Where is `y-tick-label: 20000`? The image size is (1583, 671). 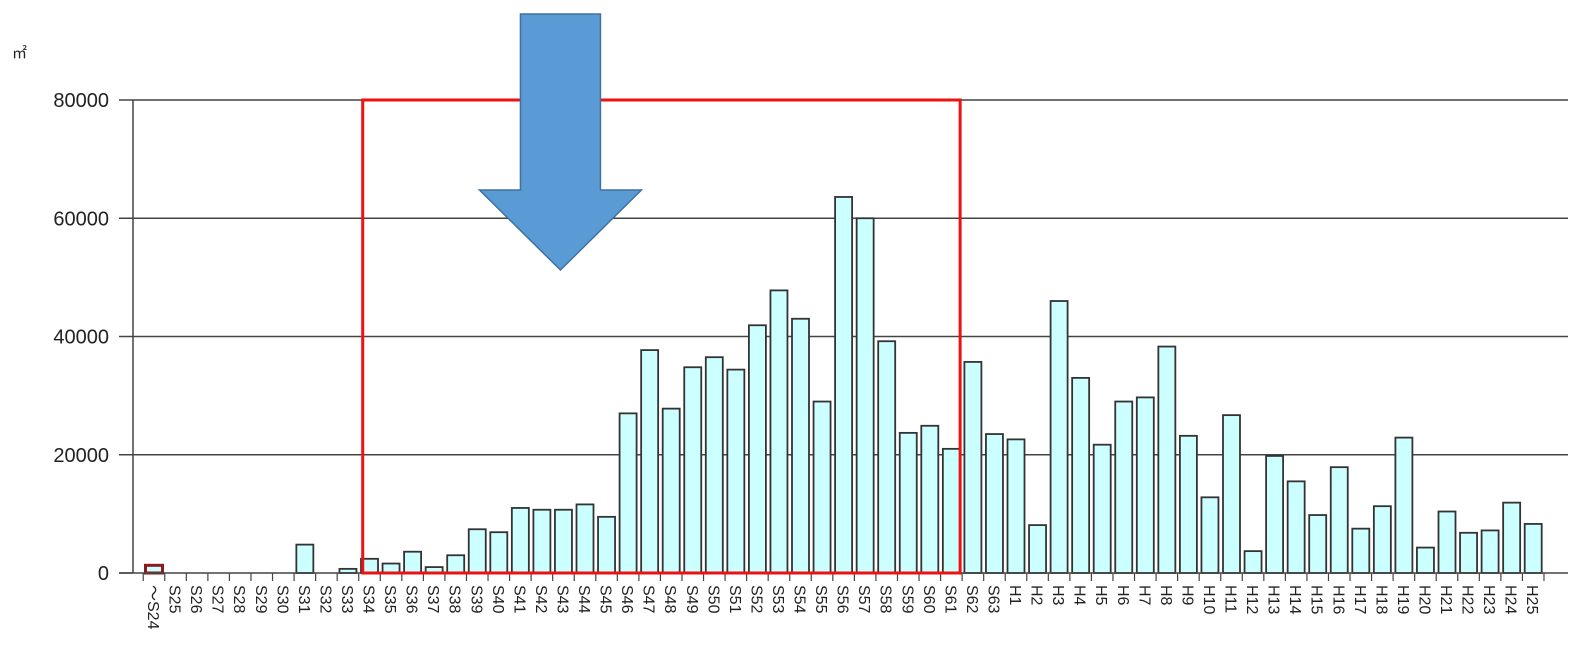
y-tick-label: 20000 is located at coordinates (81, 456).